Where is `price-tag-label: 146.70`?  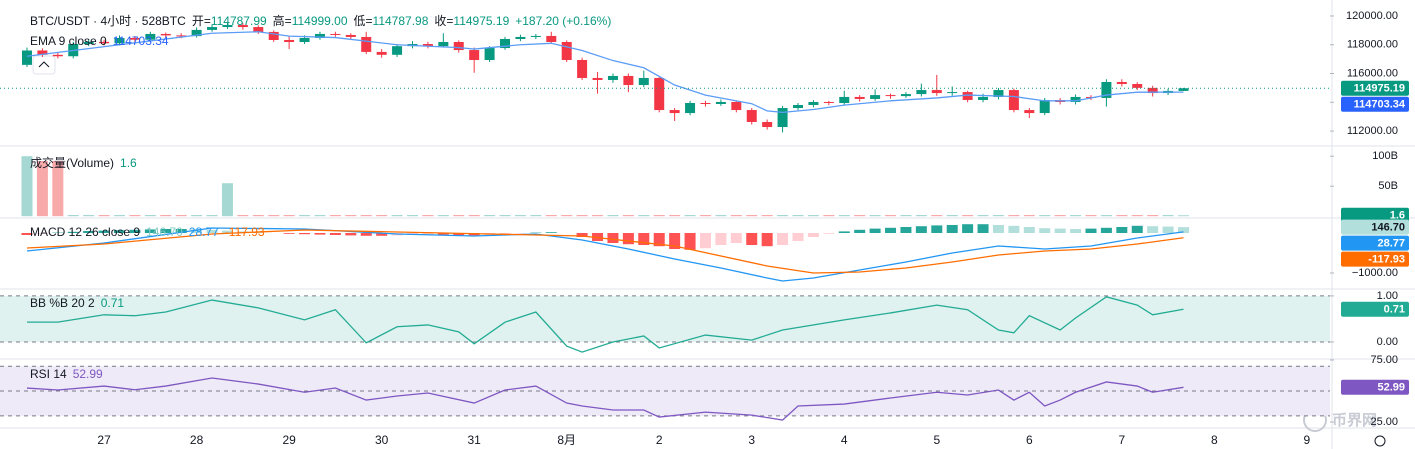
price-tag-label: 146.70 is located at coordinates (1388, 228).